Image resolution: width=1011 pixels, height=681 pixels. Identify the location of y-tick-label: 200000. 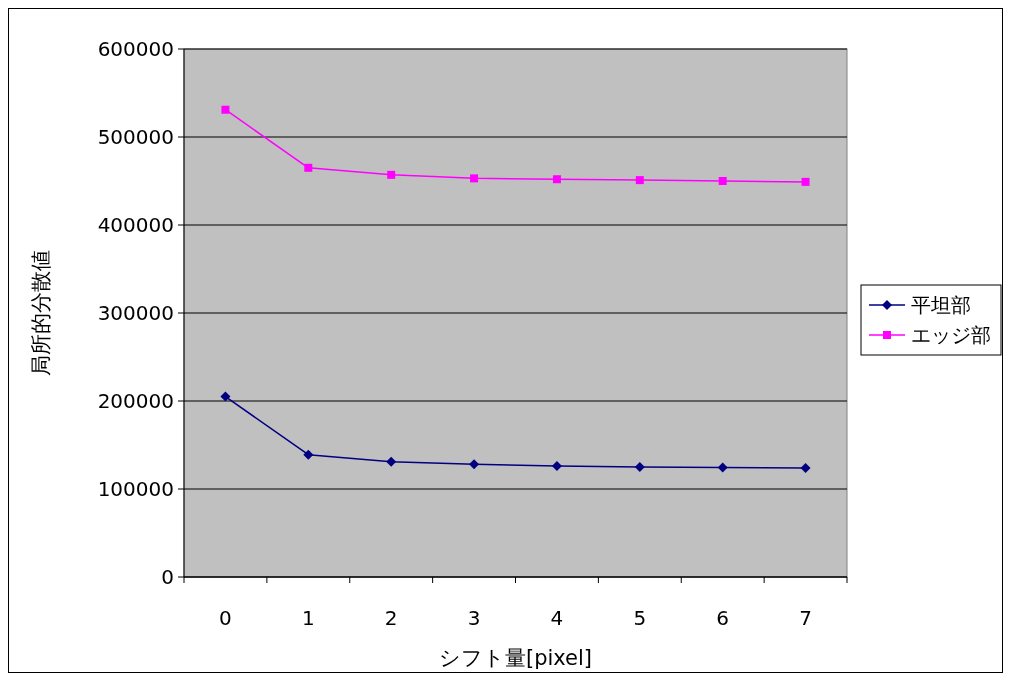
(135, 401).